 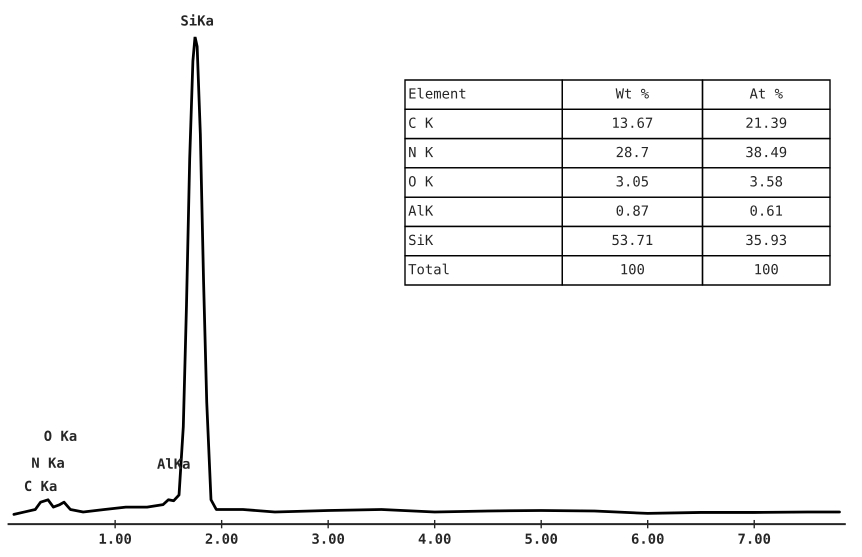 What do you see at coordinates (632, 122) in the screenshot?
I see `annotation: 13.67` at bounding box center [632, 122].